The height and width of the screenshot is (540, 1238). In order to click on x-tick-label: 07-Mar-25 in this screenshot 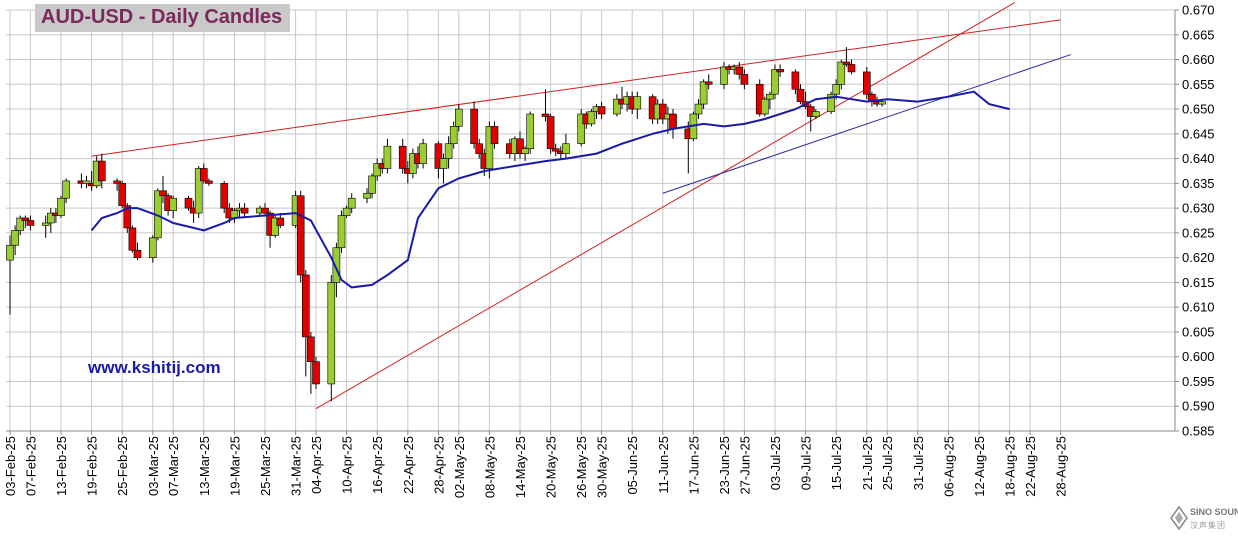, I will do `click(173, 466)`.